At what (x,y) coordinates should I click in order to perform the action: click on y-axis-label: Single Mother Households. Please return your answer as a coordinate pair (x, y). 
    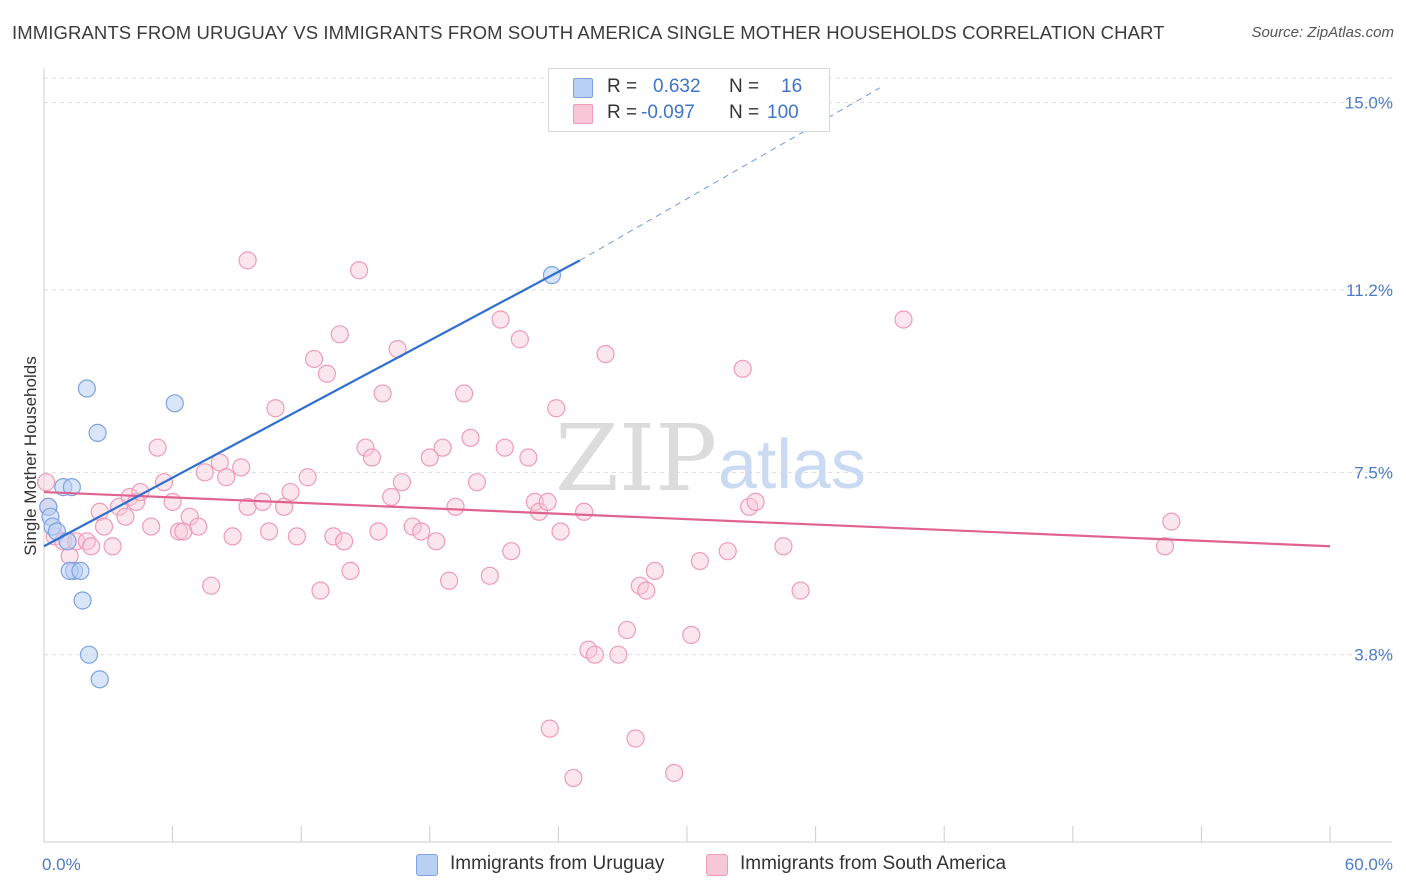
    Looking at the image, I should click on (30, 455).